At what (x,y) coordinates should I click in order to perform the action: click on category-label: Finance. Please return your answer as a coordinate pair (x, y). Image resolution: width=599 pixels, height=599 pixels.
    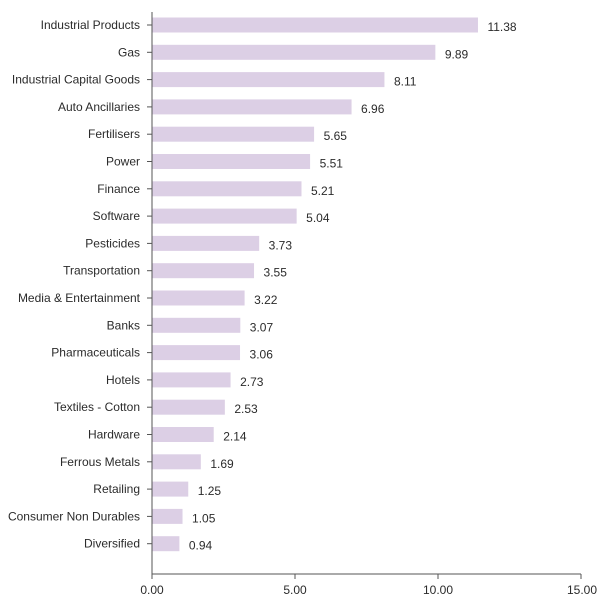
    Looking at the image, I should click on (118, 189).